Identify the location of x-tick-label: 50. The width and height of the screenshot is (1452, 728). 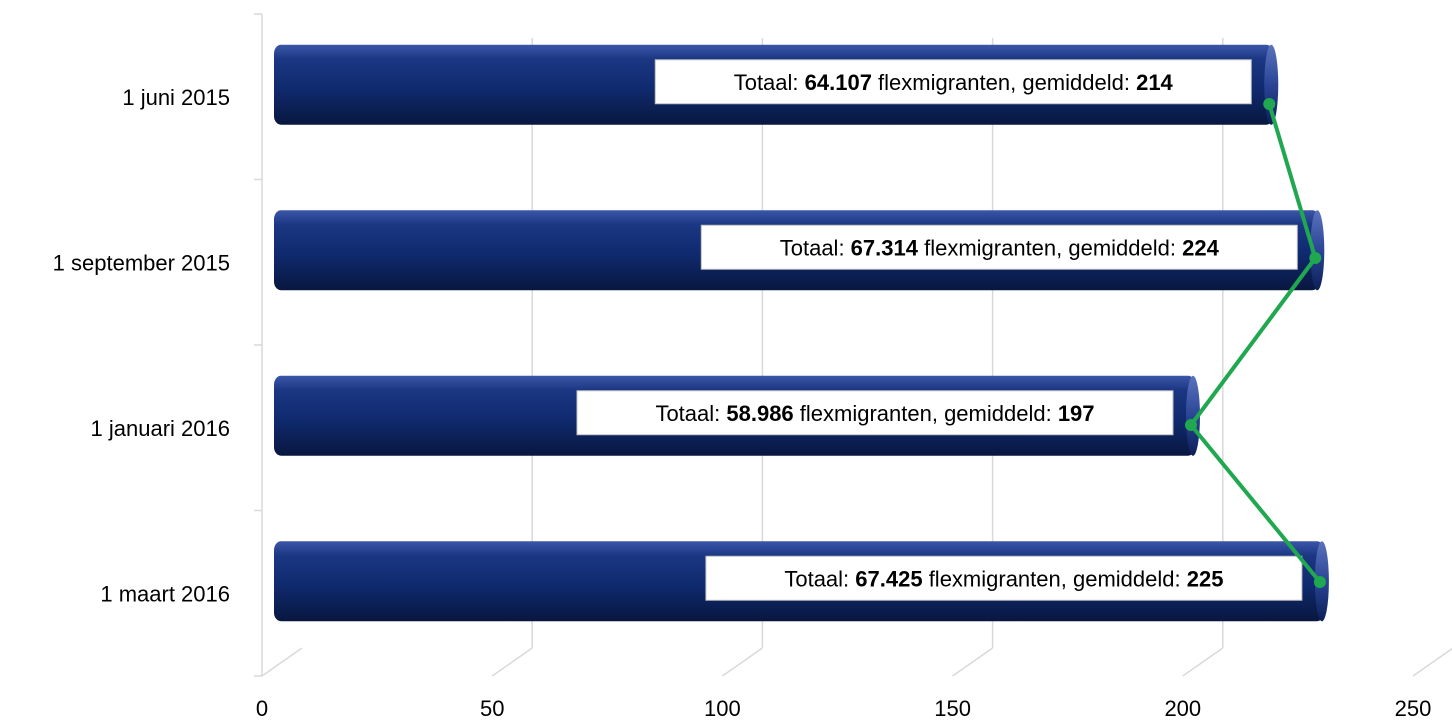
(492, 708).